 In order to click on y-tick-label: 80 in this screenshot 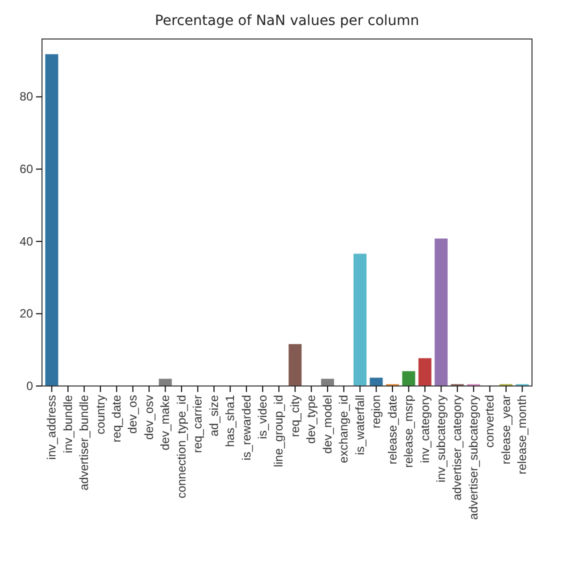, I will do `click(27, 97)`.